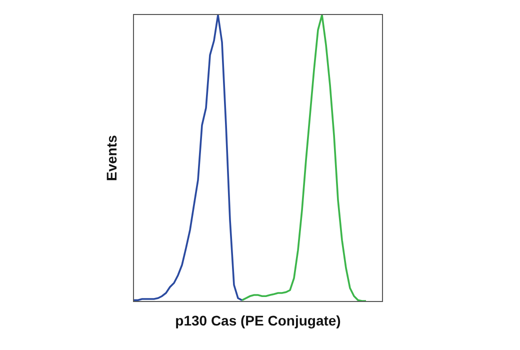 The height and width of the screenshot is (350, 520). Describe the element at coordinates (112, 157) in the screenshot. I see `y-axis-title: Events` at that location.